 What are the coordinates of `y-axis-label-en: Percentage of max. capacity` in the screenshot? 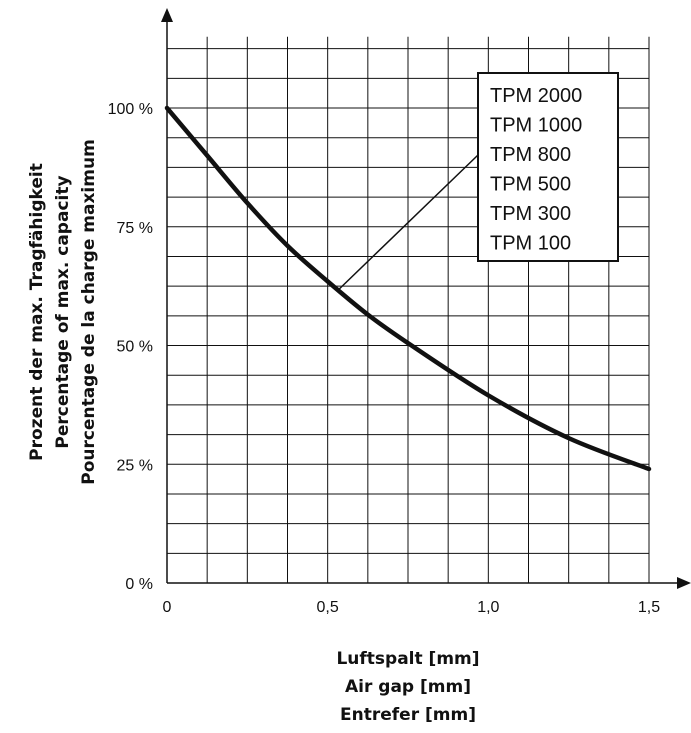 It's located at (63, 311).